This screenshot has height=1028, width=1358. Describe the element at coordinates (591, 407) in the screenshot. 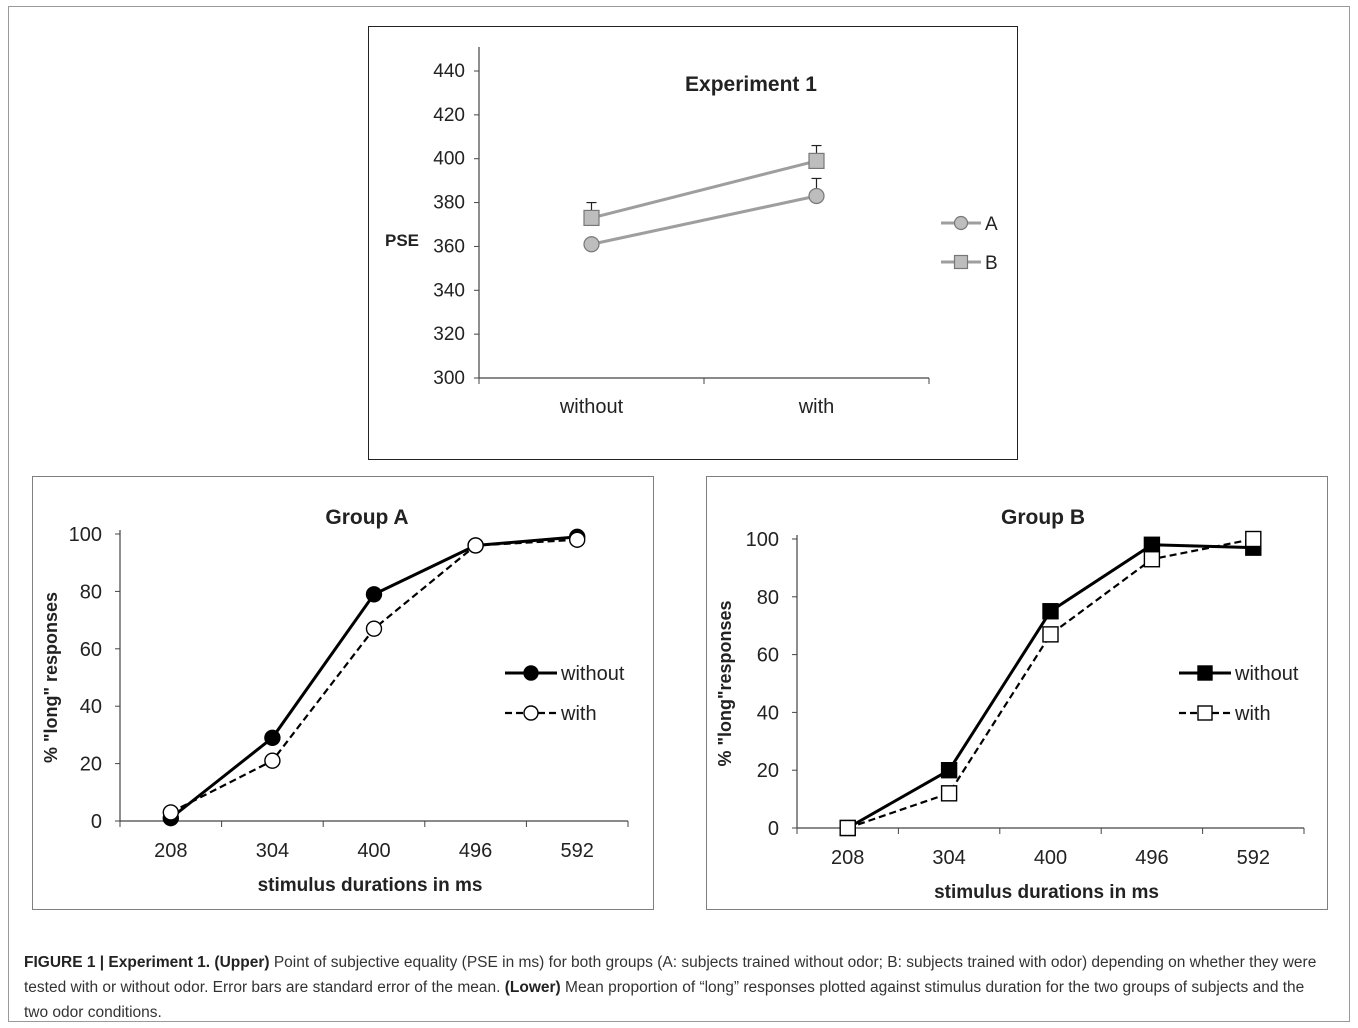

I see `x-tick-label: without` at that location.